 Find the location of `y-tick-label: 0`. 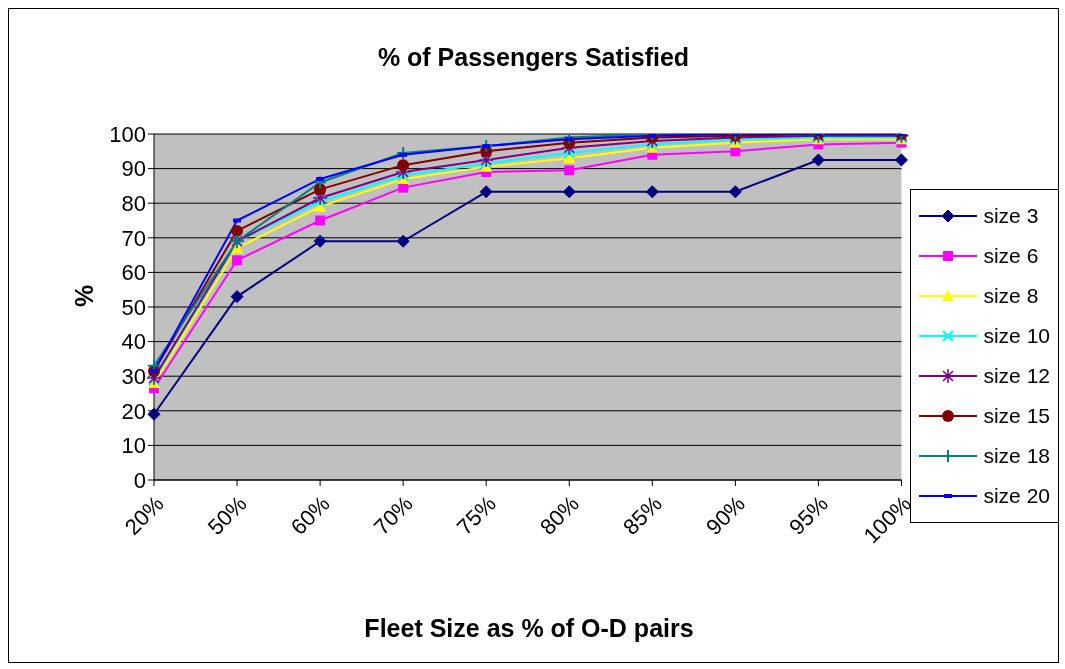

y-tick-label: 0 is located at coordinates (139, 480).